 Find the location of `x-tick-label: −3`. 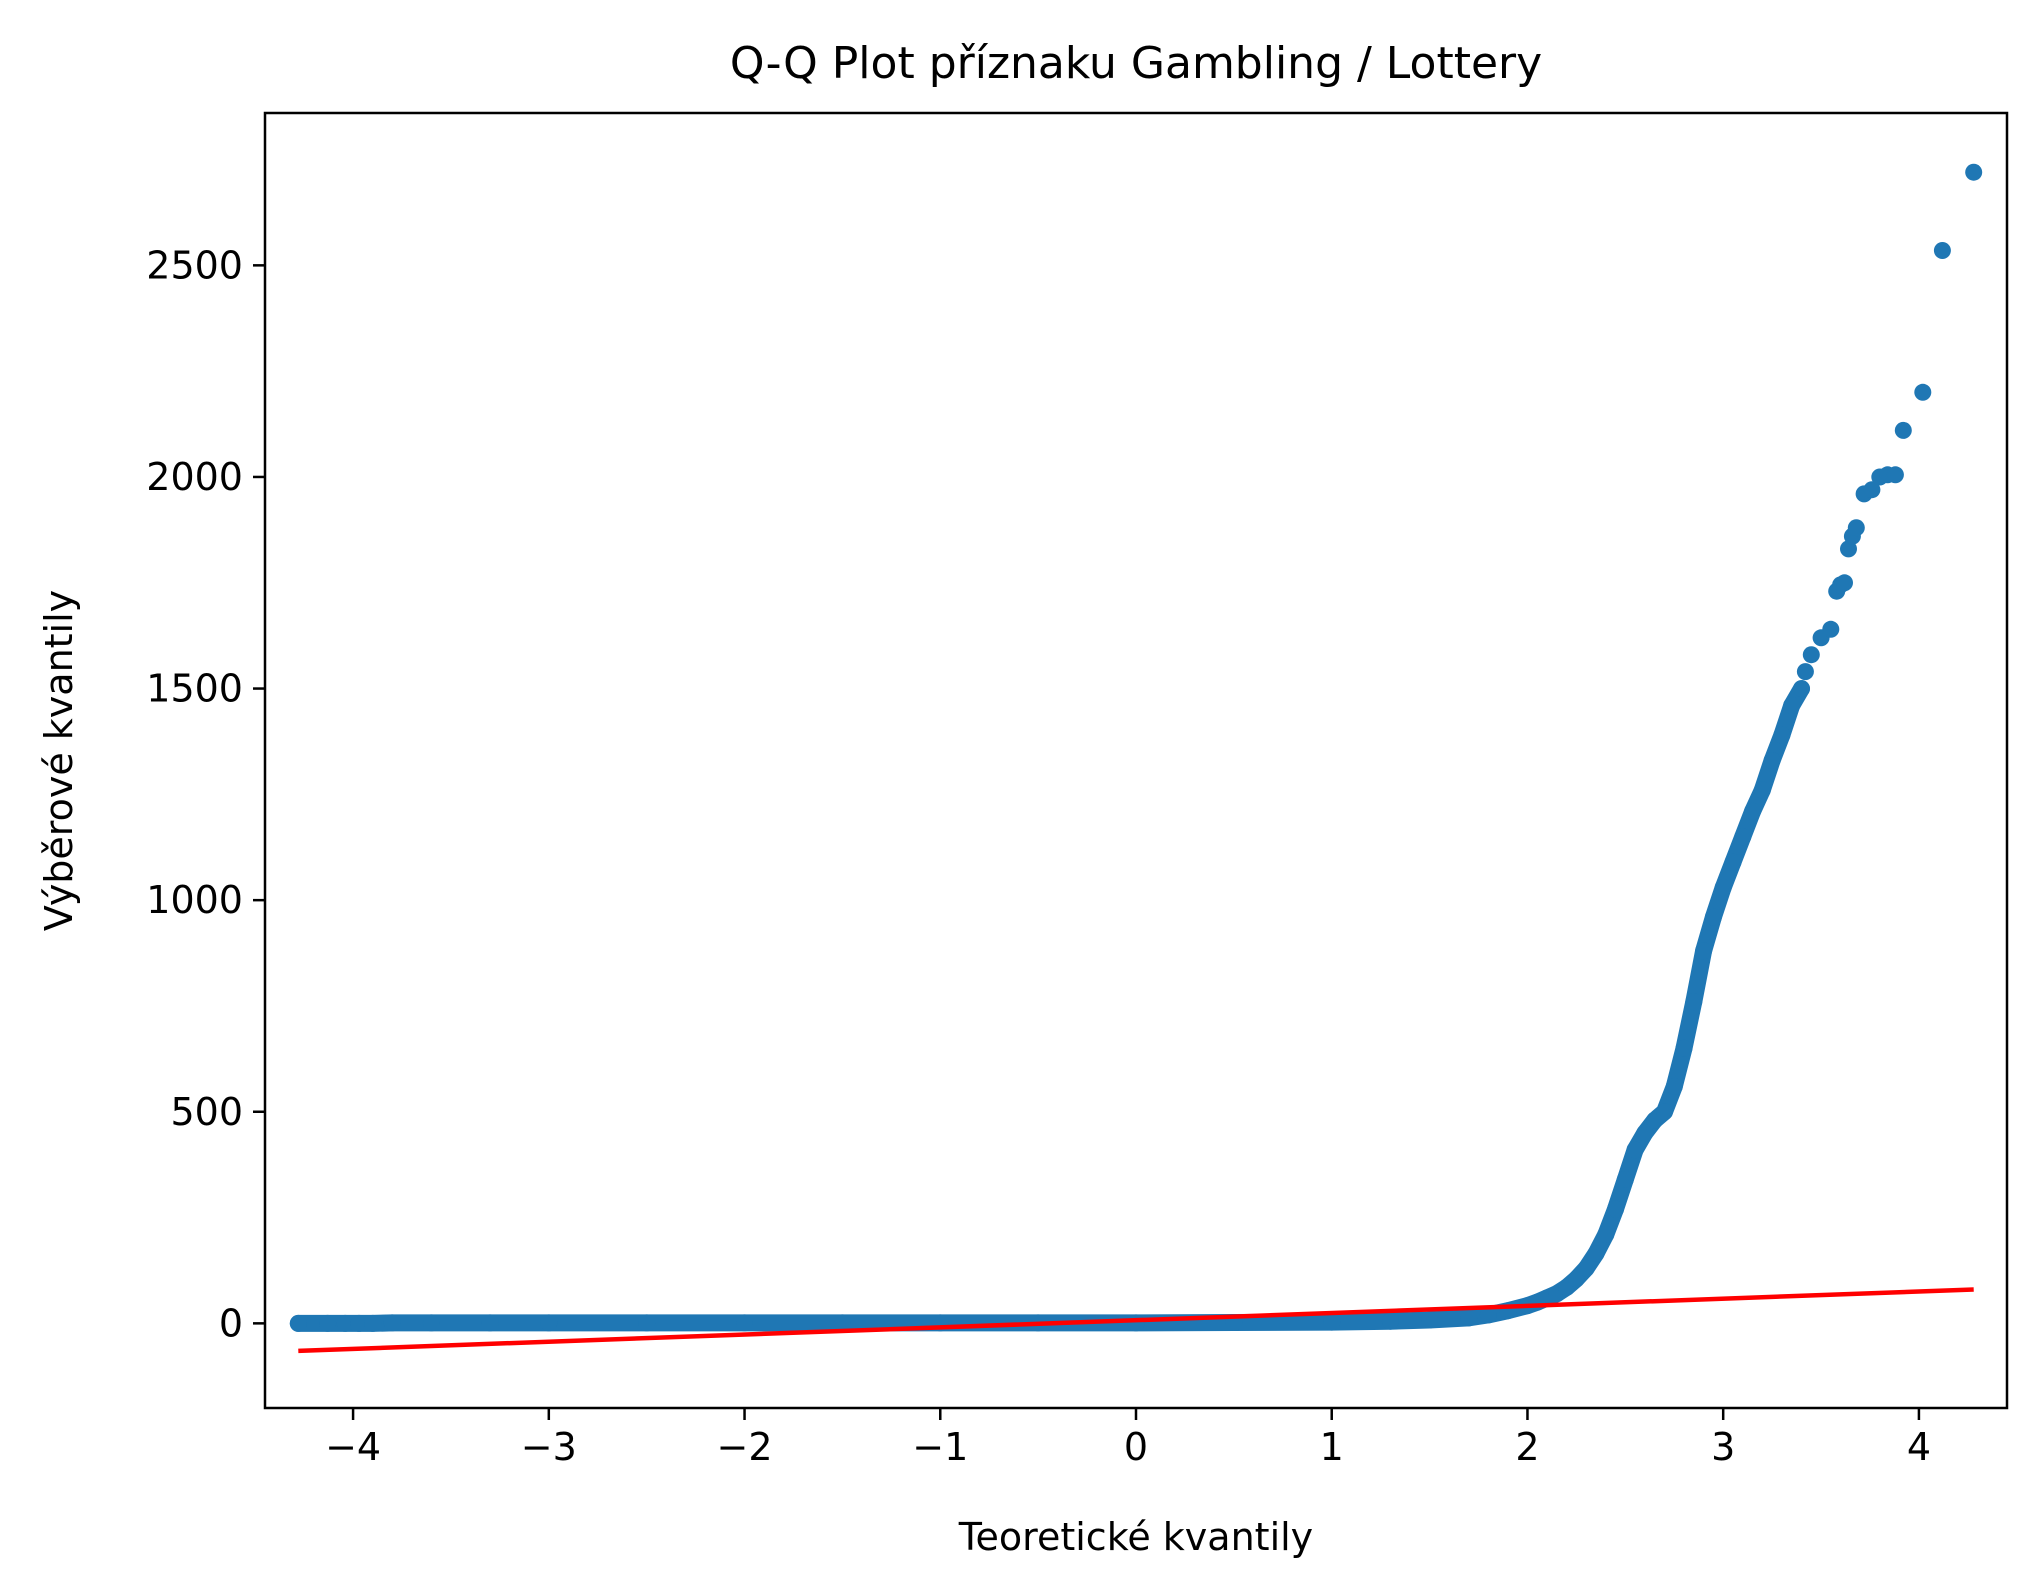

x-tick-label: −3 is located at coordinates (549, 1447).